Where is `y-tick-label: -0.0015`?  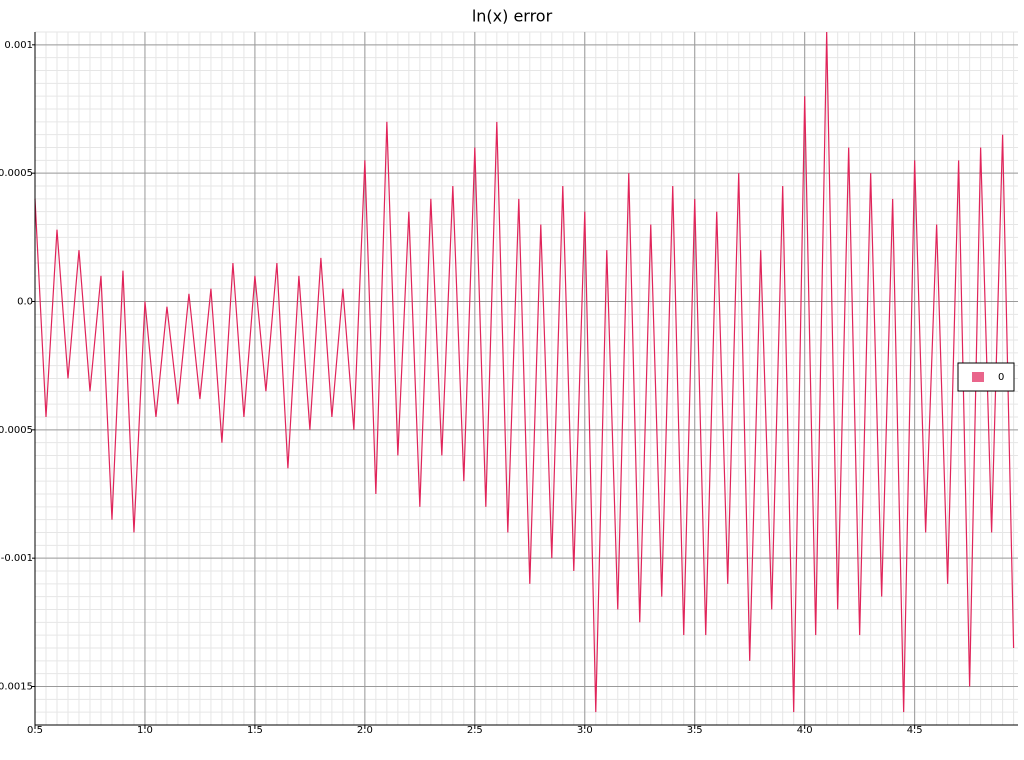
y-tick-label: -0.0015 is located at coordinates (16, 687).